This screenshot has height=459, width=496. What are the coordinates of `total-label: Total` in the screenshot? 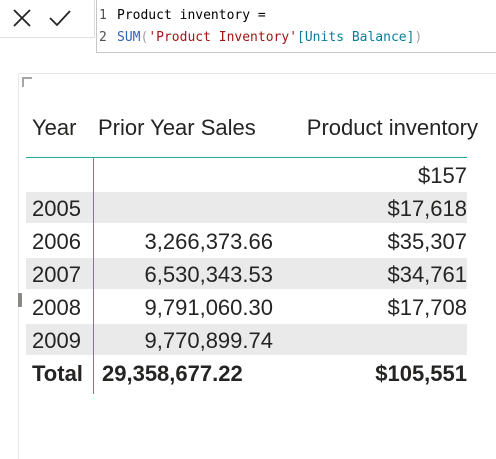 It's located at (57, 373).